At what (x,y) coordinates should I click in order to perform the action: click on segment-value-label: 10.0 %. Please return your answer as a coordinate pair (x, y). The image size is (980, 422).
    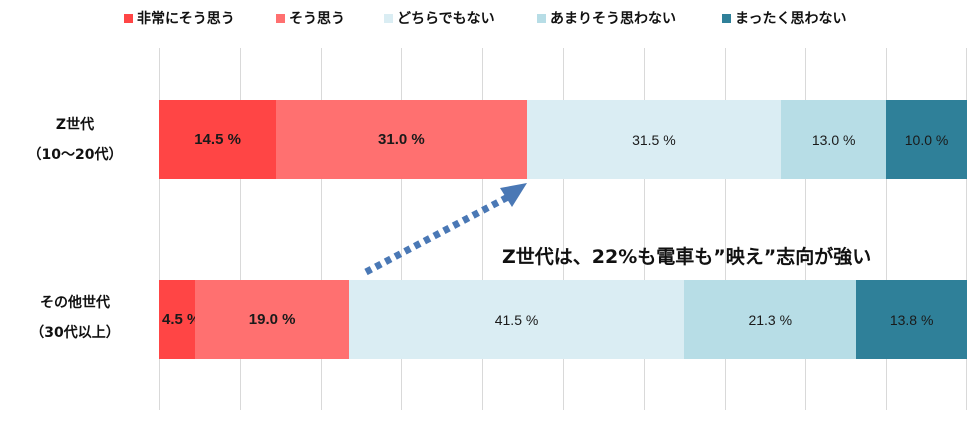
    Looking at the image, I should click on (926, 139).